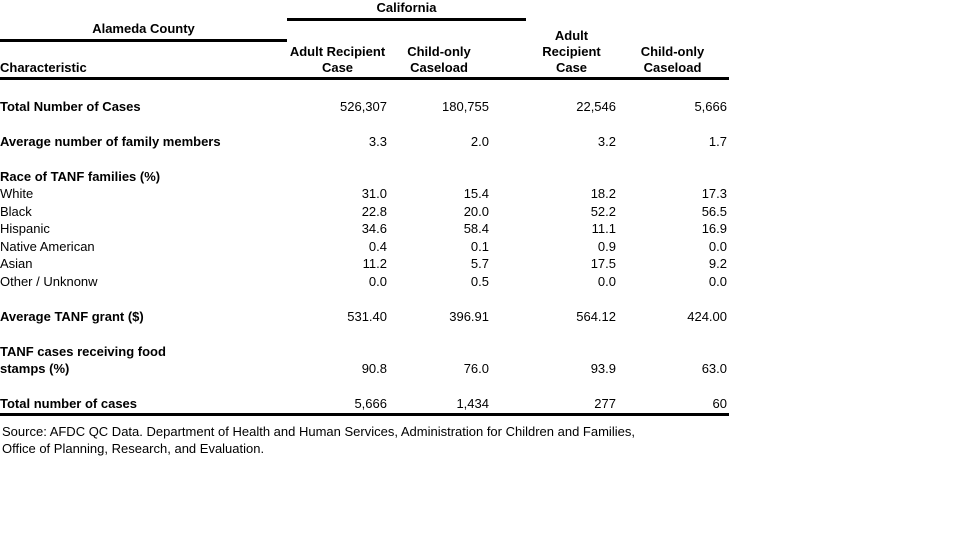 The width and height of the screenshot is (961, 552). What do you see at coordinates (70, 106) in the screenshot?
I see `row-label: Total Number of Cases` at bounding box center [70, 106].